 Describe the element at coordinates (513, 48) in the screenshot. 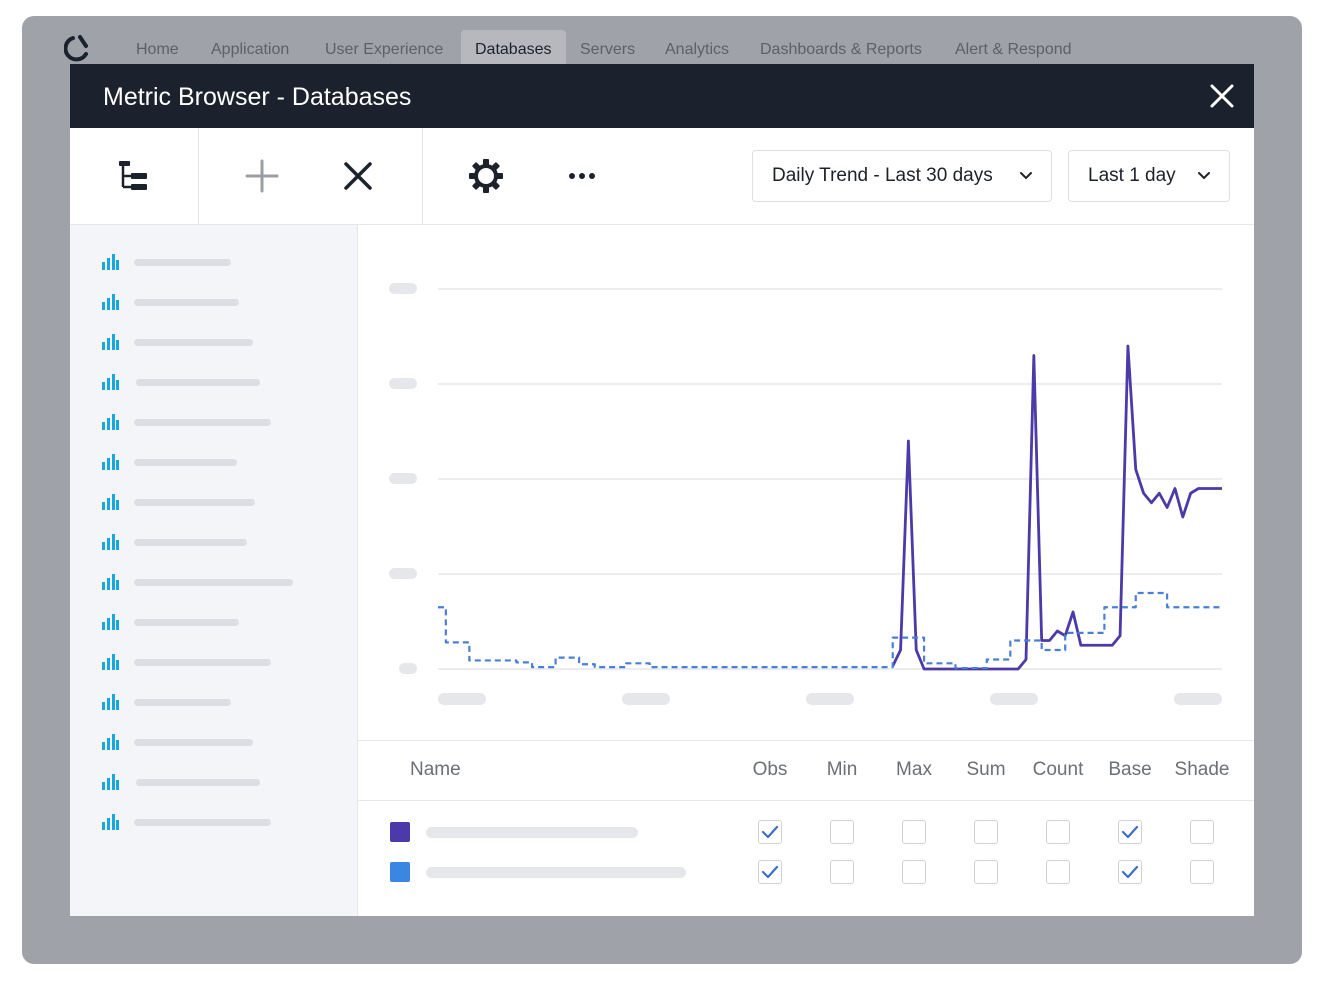

I see `nav-item-databases: Databases` at that location.